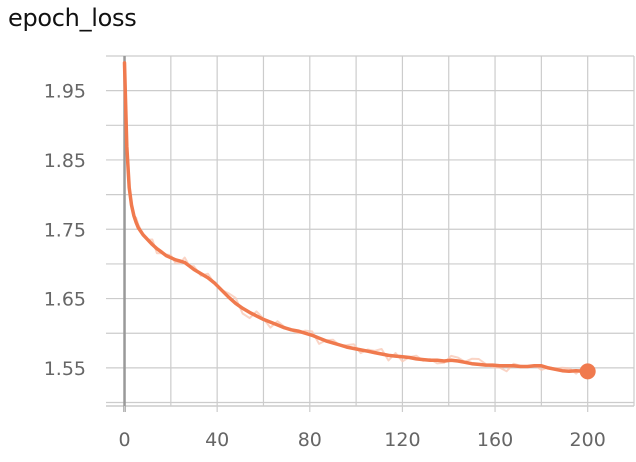 This screenshot has width=636, height=462. Describe the element at coordinates (65, 300) in the screenshot. I see `y-tick-label: 1.65` at that location.